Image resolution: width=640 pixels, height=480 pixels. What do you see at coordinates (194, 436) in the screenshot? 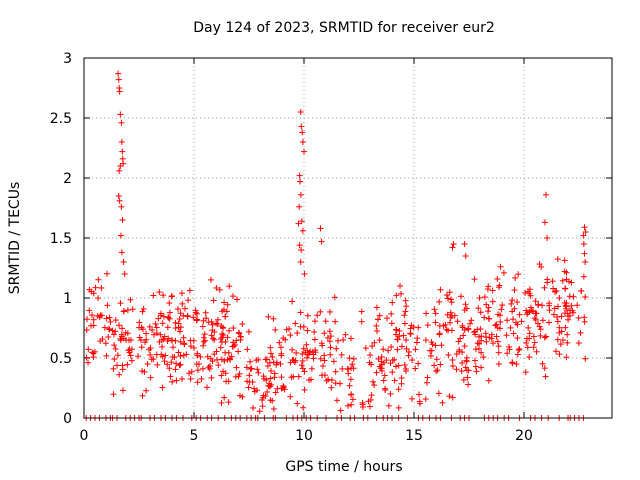
I see `x-tick-label: 5` at bounding box center [194, 436].